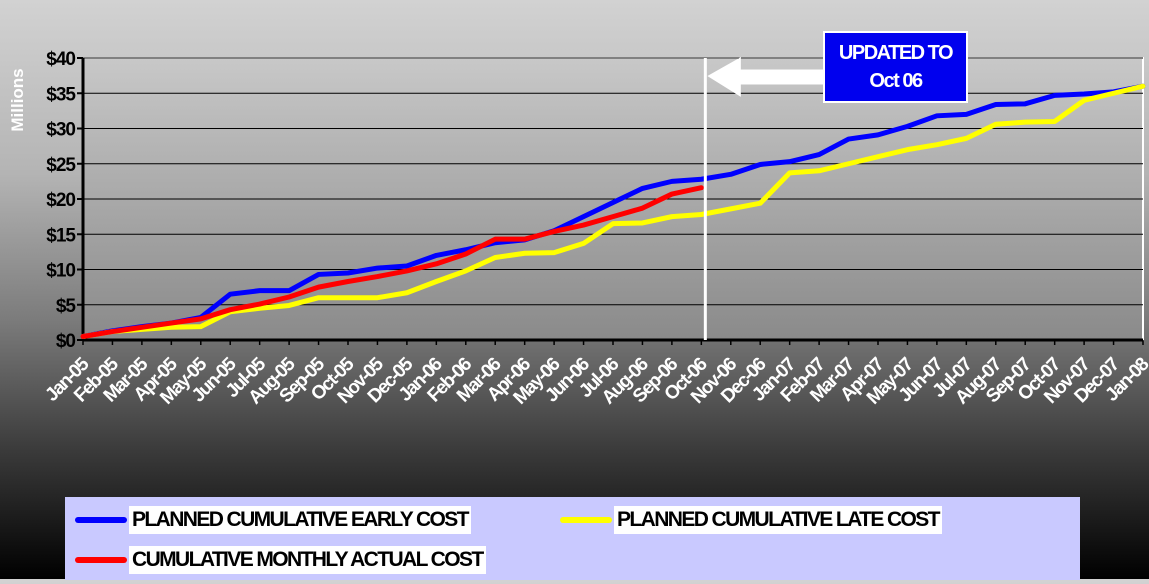 The width and height of the screenshot is (1149, 584). Describe the element at coordinates (60, 59) in the screenshot. I see `y-tick-label: $40` at that location.